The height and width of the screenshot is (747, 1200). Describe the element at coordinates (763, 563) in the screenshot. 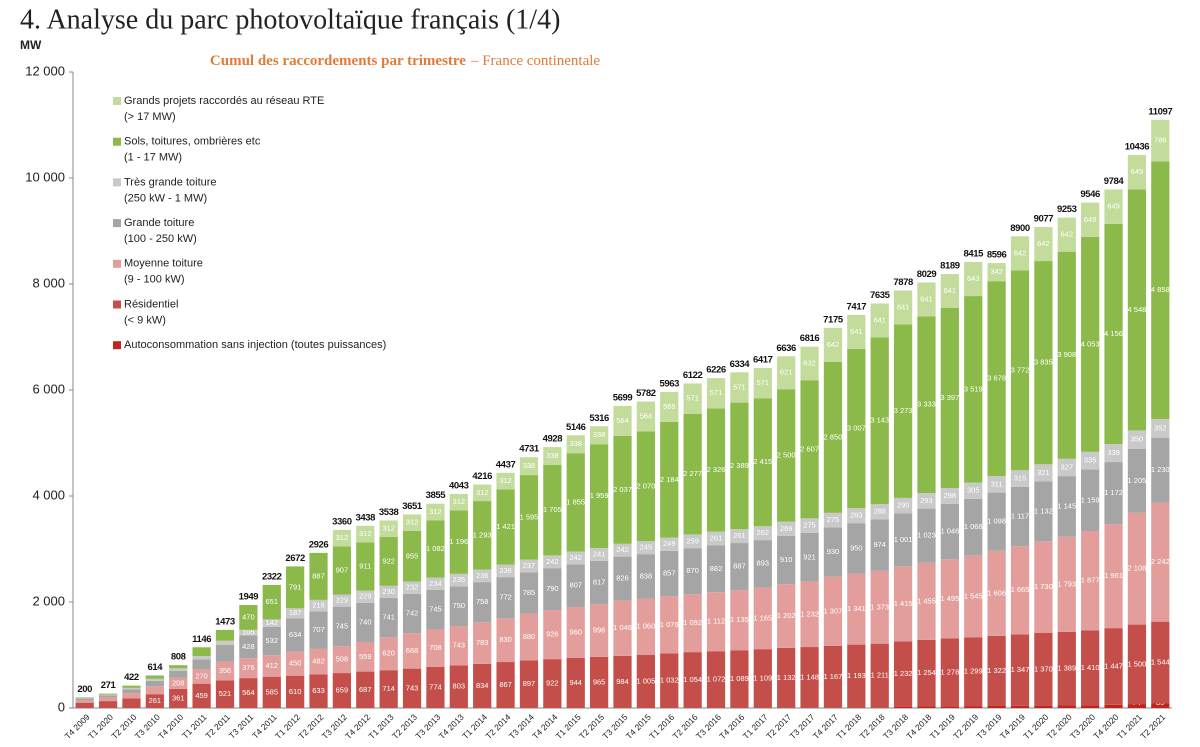

I see `segment-label: 893` at that location.